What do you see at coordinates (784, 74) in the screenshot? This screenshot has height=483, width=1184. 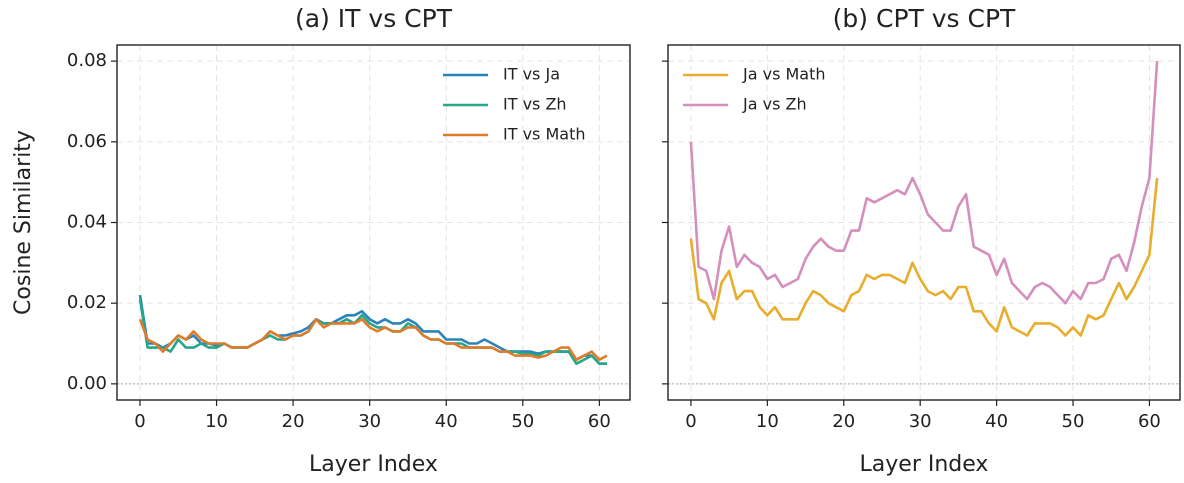 I see `legend-label: Ja vs Math` at bounding box center [784, 74].